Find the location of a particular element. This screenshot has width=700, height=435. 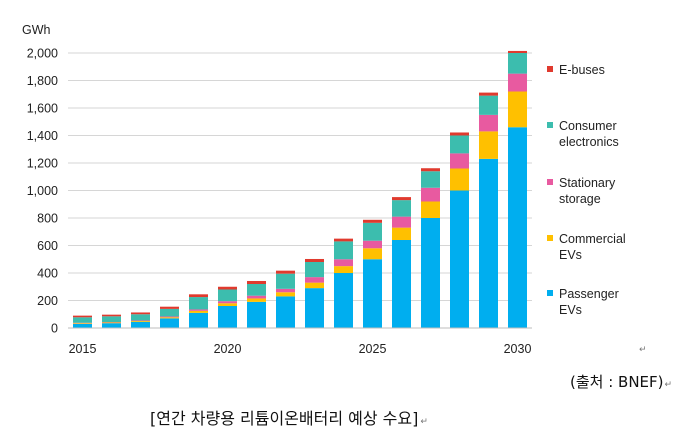

x-tick-label: 2020 is located at coordinates (228, 349).